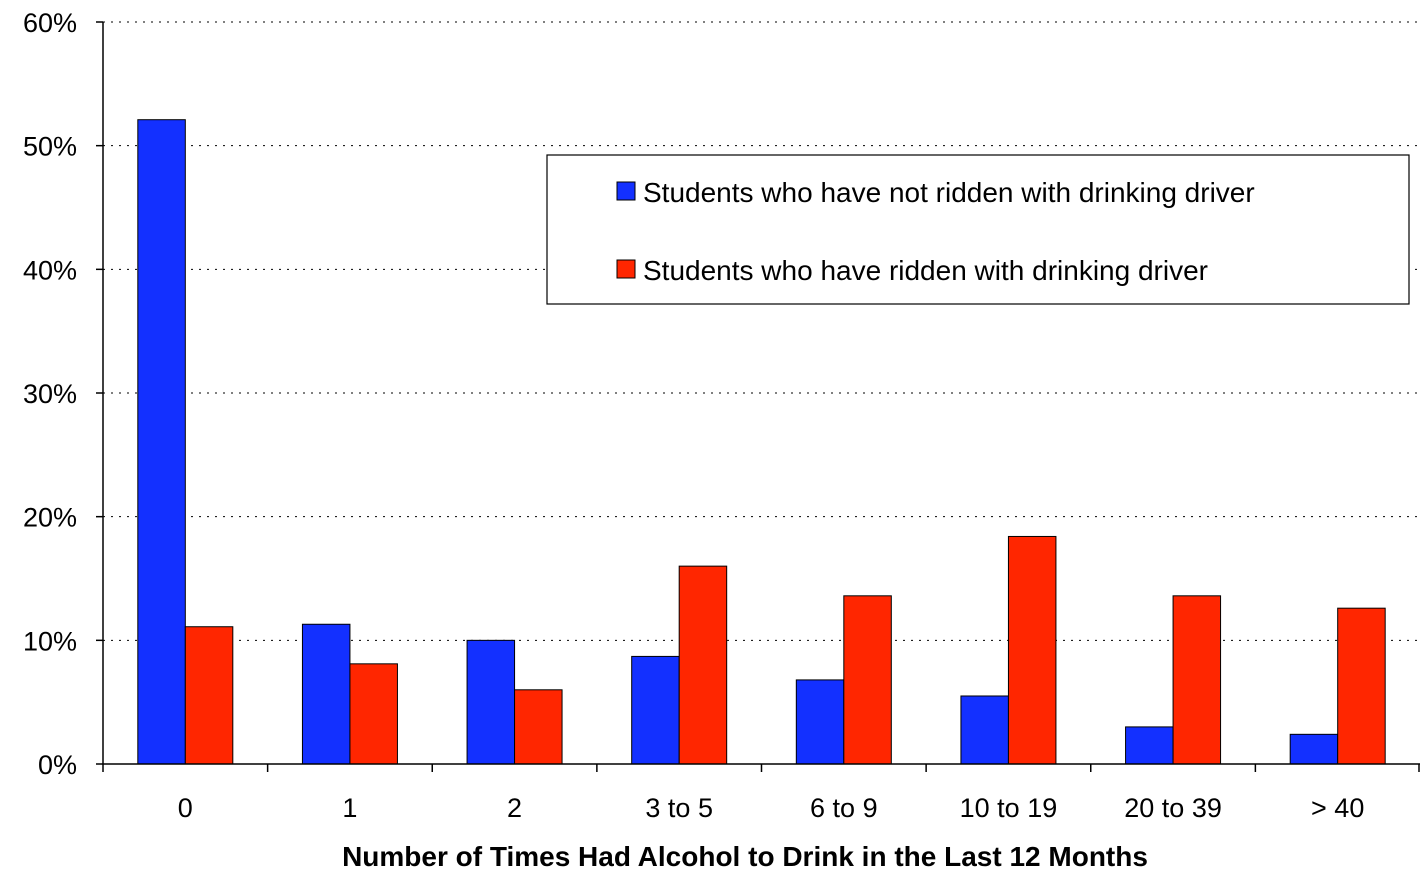 This screenshot has height=871, width=1420. I want to click on x-tick-label: 10 to 19, so click(1009, 808).